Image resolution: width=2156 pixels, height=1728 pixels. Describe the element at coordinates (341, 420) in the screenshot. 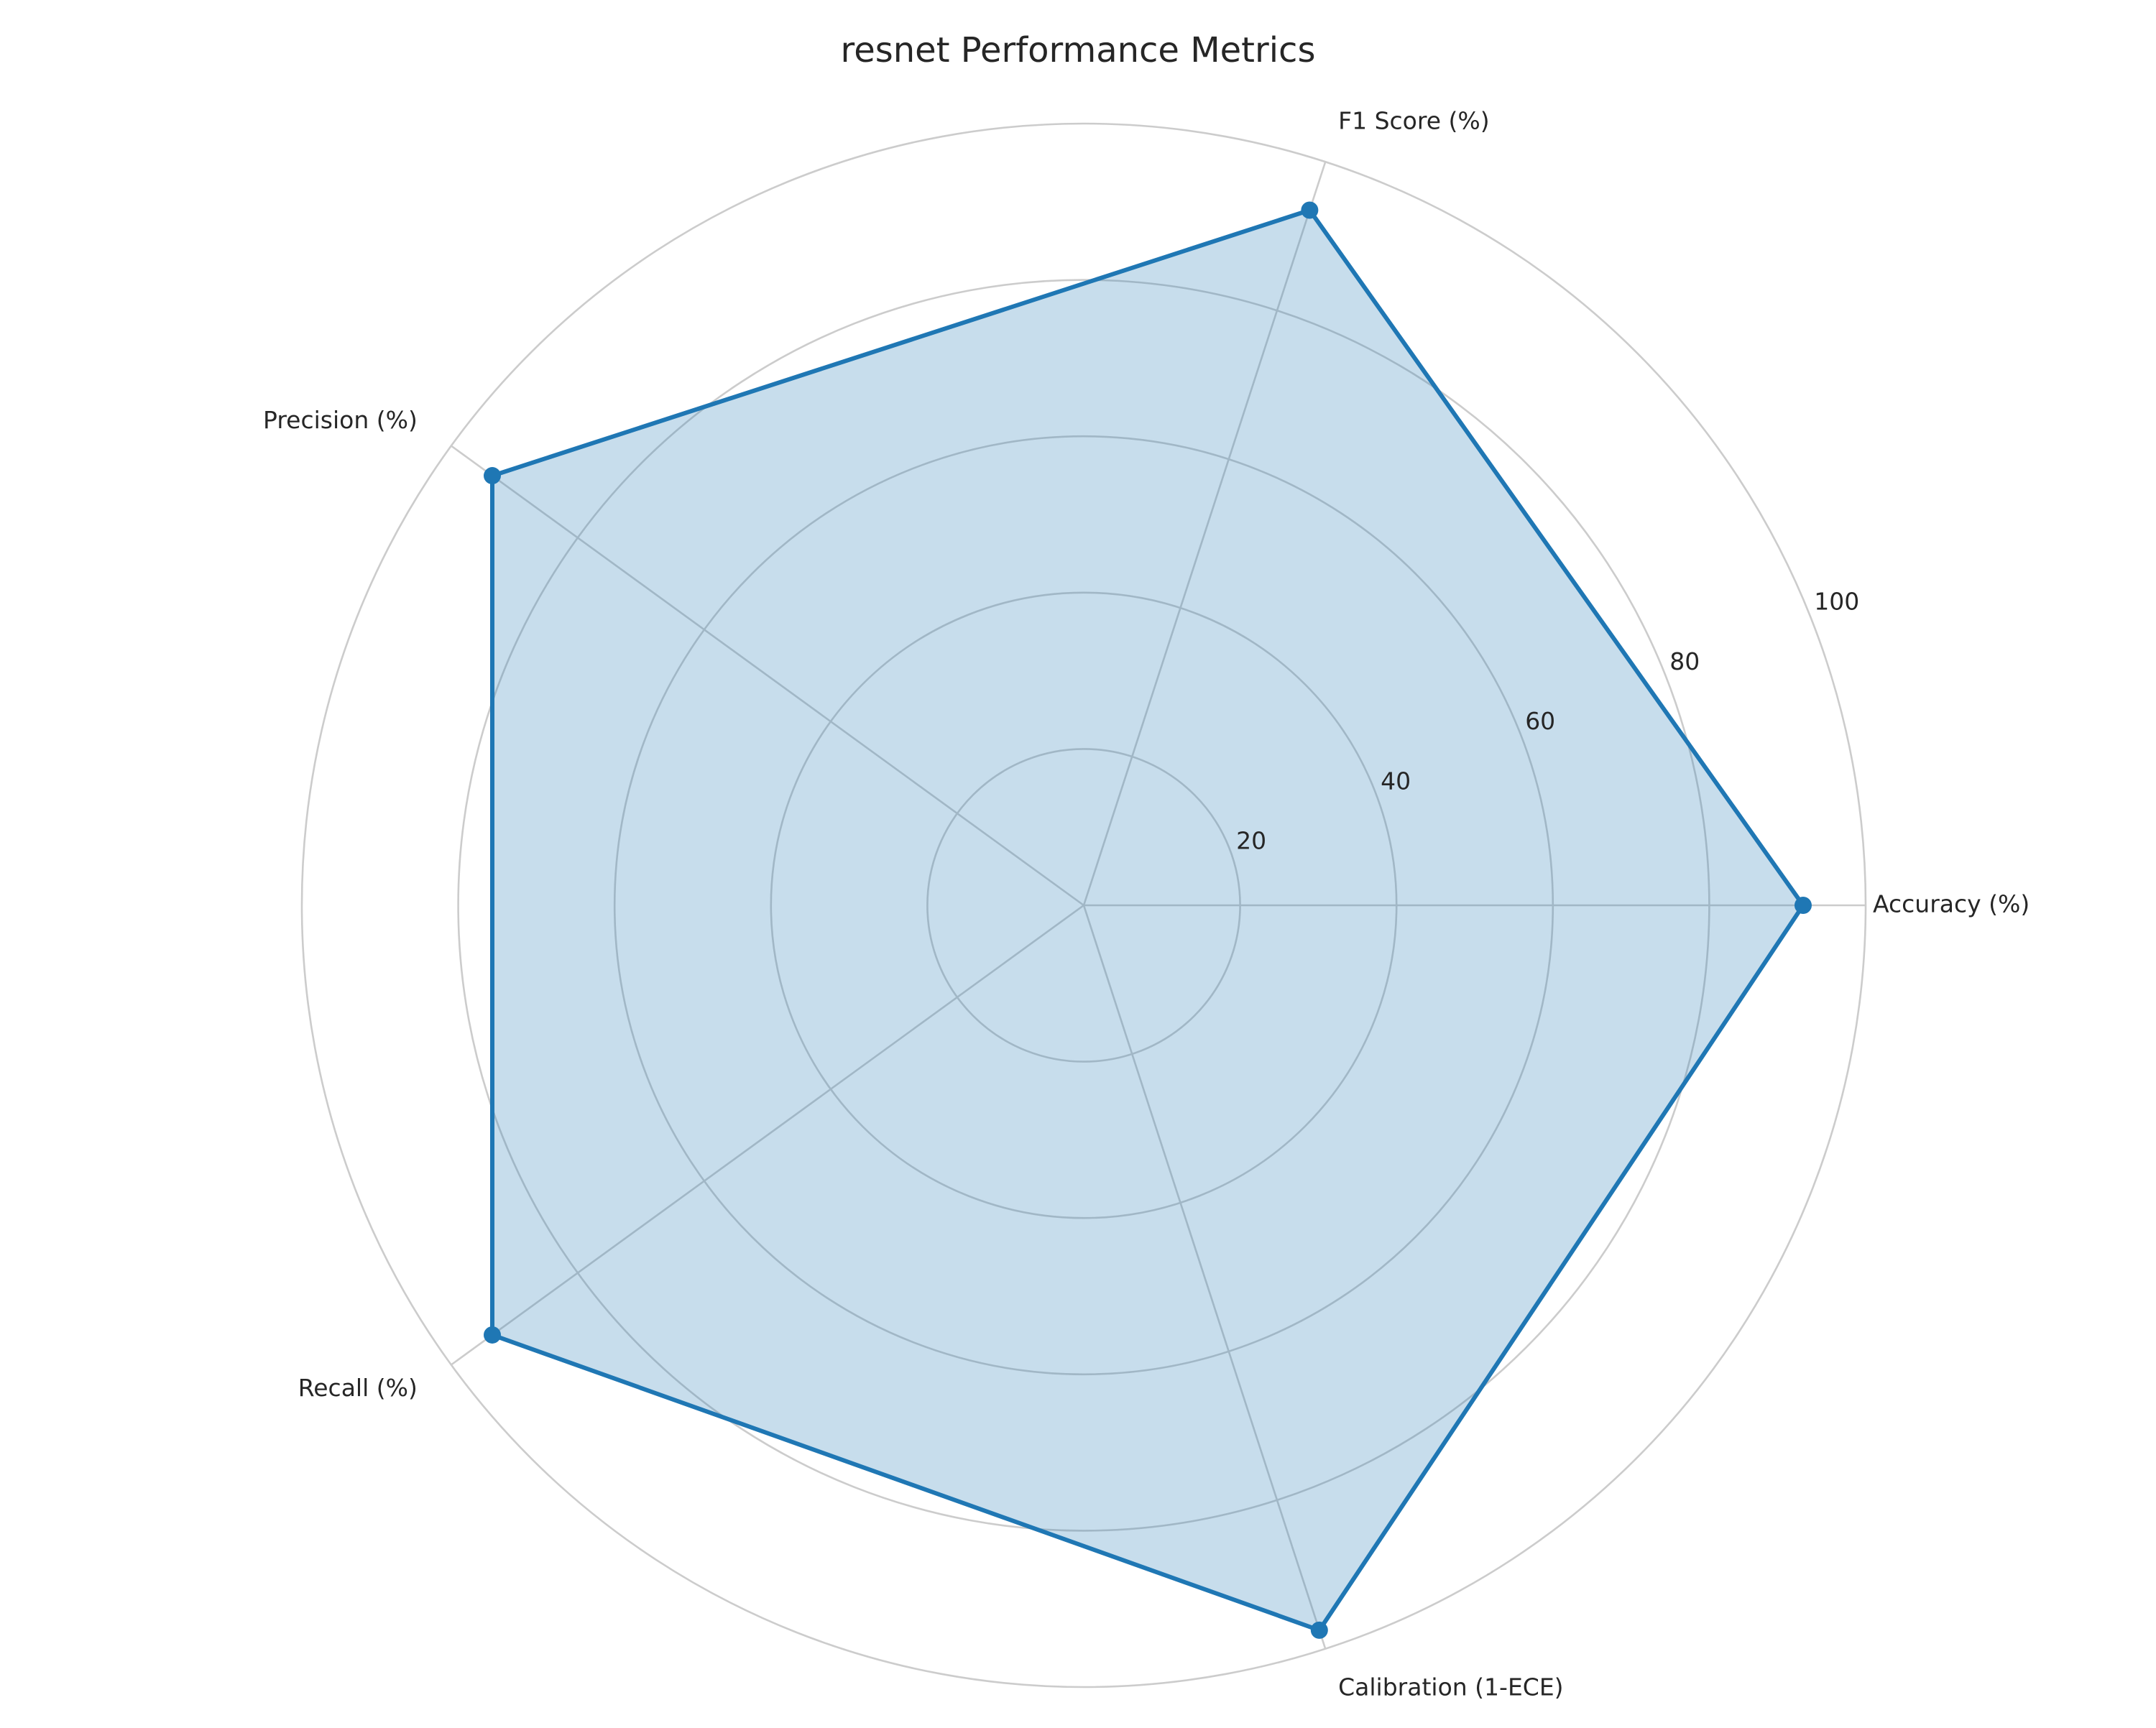

I see `category-label-3: Precision (%)` at that location.